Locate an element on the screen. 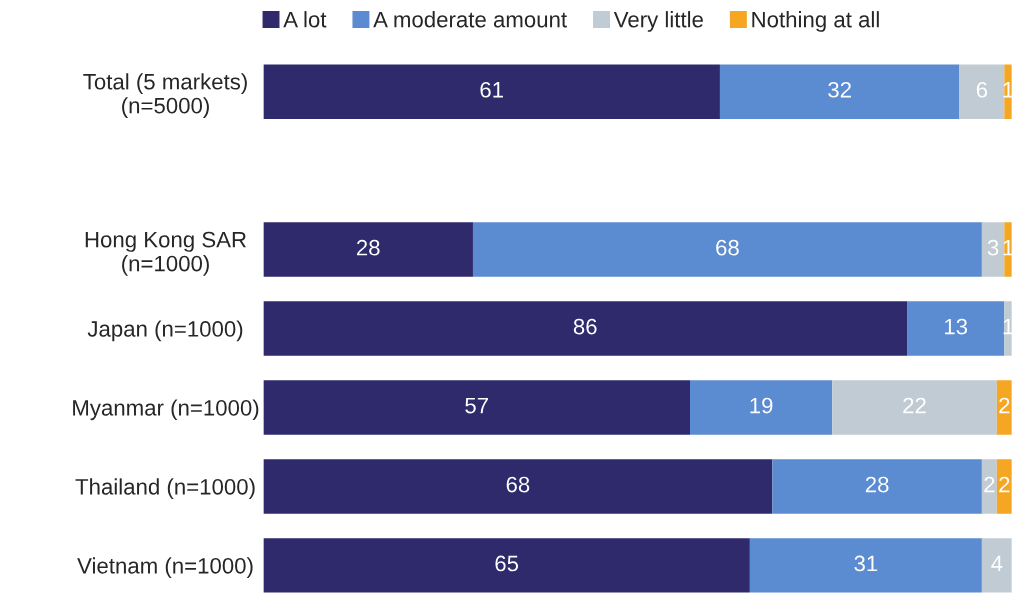 The width and height of the screenshot is (1021, 593). data-label: 65 is located at coordinates (507, 563).